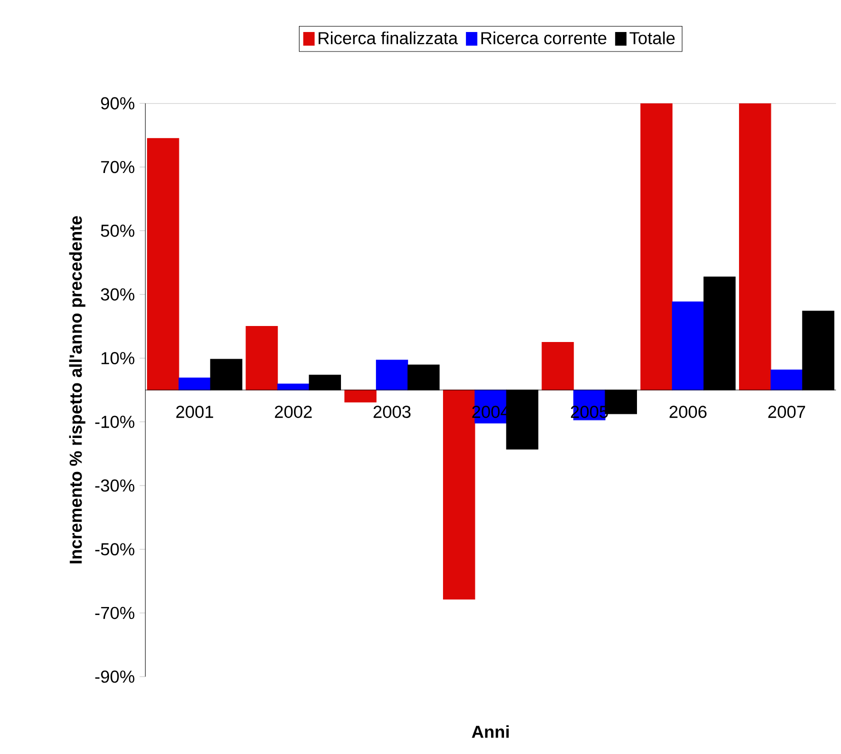 The image size is (841, 754). I want to click on legend-label: Totale, so click(652, 38).